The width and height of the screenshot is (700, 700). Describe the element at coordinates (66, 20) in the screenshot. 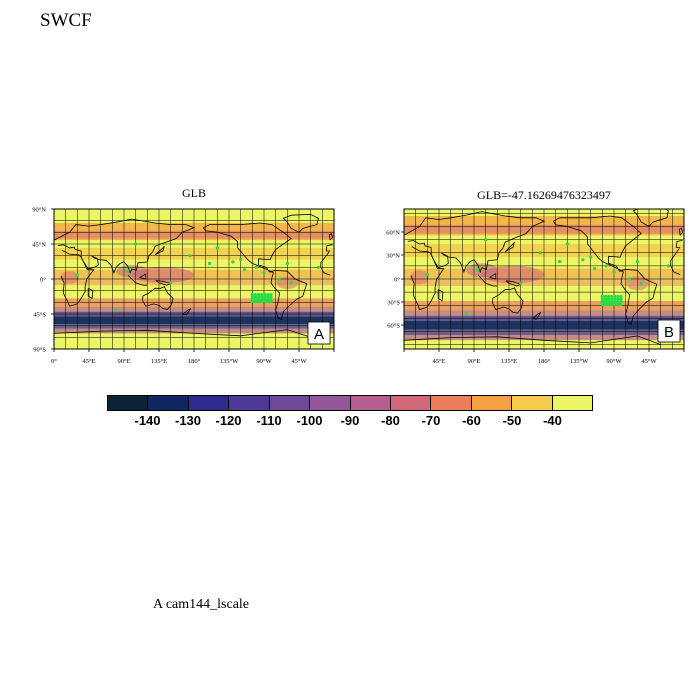

I see `figure-title: SWCF` at that location.